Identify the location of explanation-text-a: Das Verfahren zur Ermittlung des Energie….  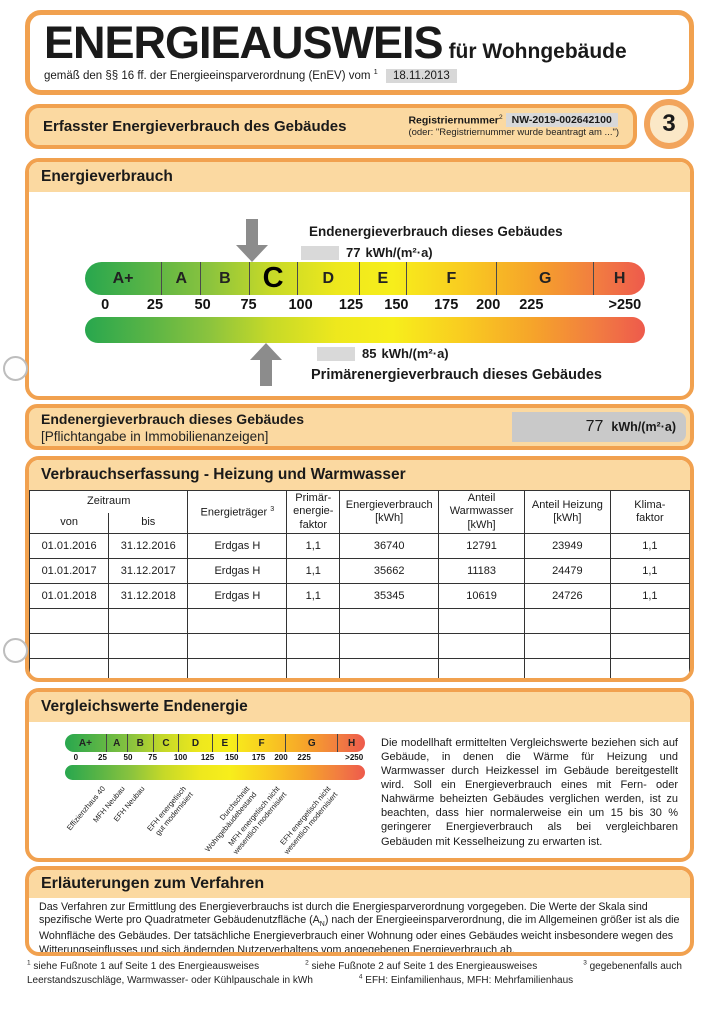
(343, 914).